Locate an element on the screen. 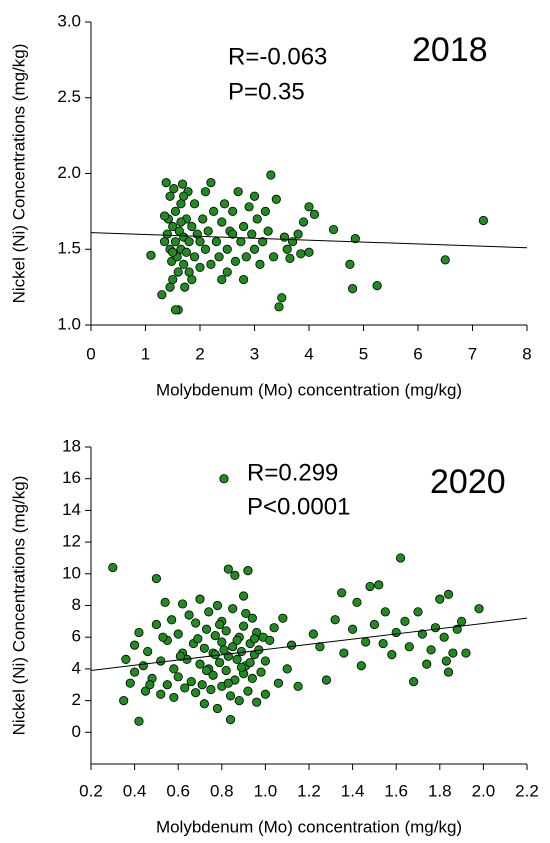 This screenshot has width=550, height=843. x-tick-label: 0 is located at coordinates (90, 353).